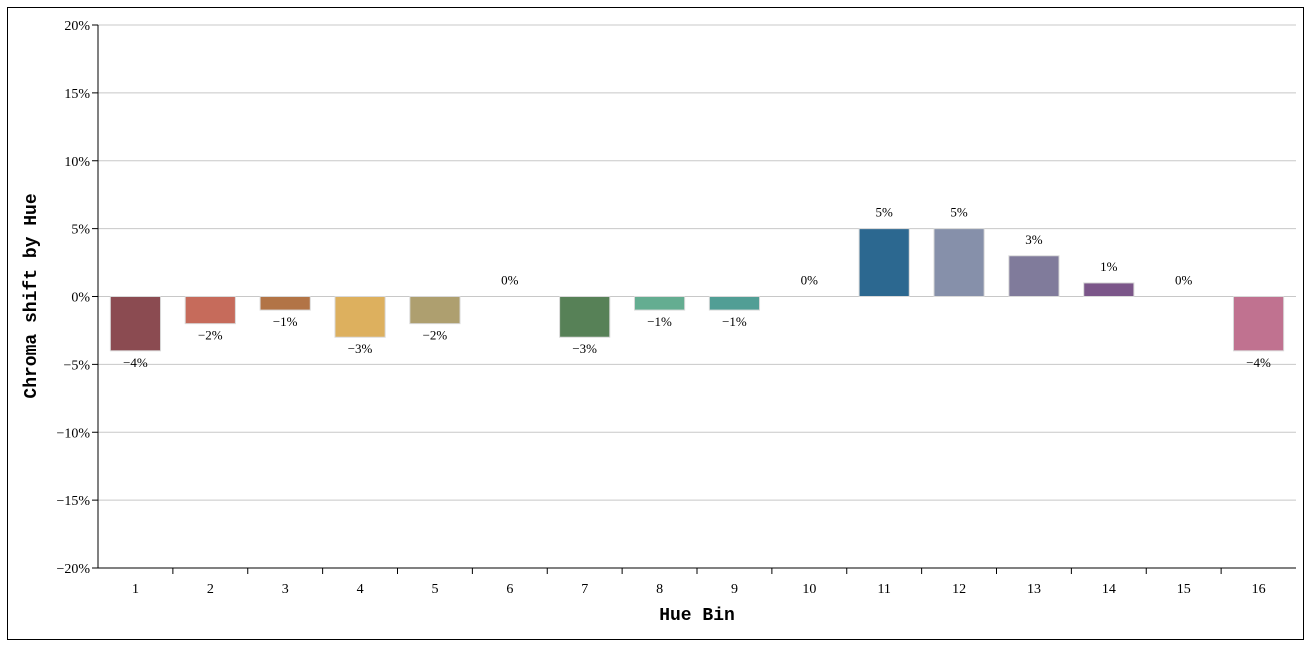  I want to click on x-tick-label: 14, so click(1109, 589).